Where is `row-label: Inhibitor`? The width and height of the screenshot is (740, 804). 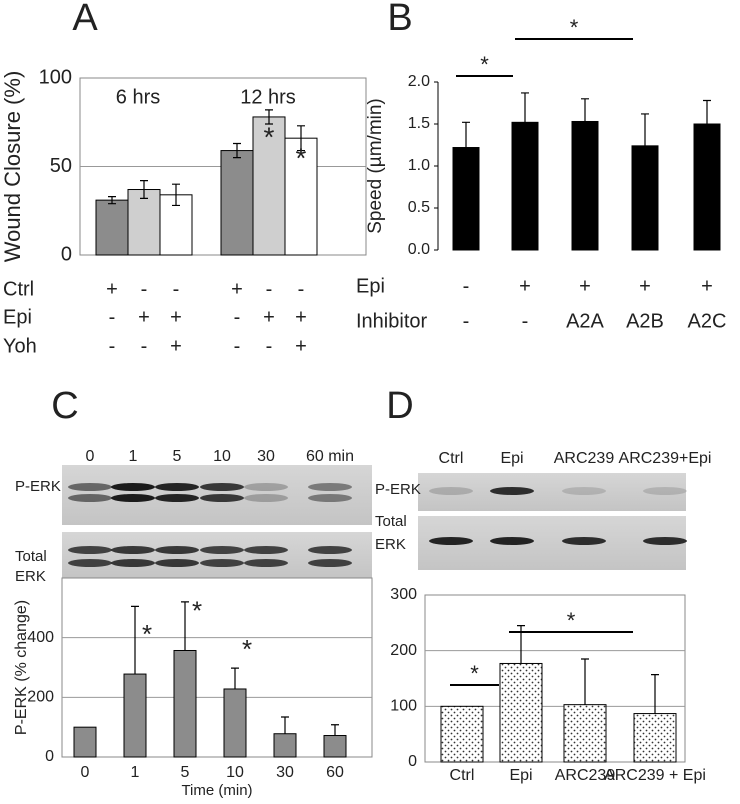
row-label: Inhibitor is located at coordinates (391, 321).